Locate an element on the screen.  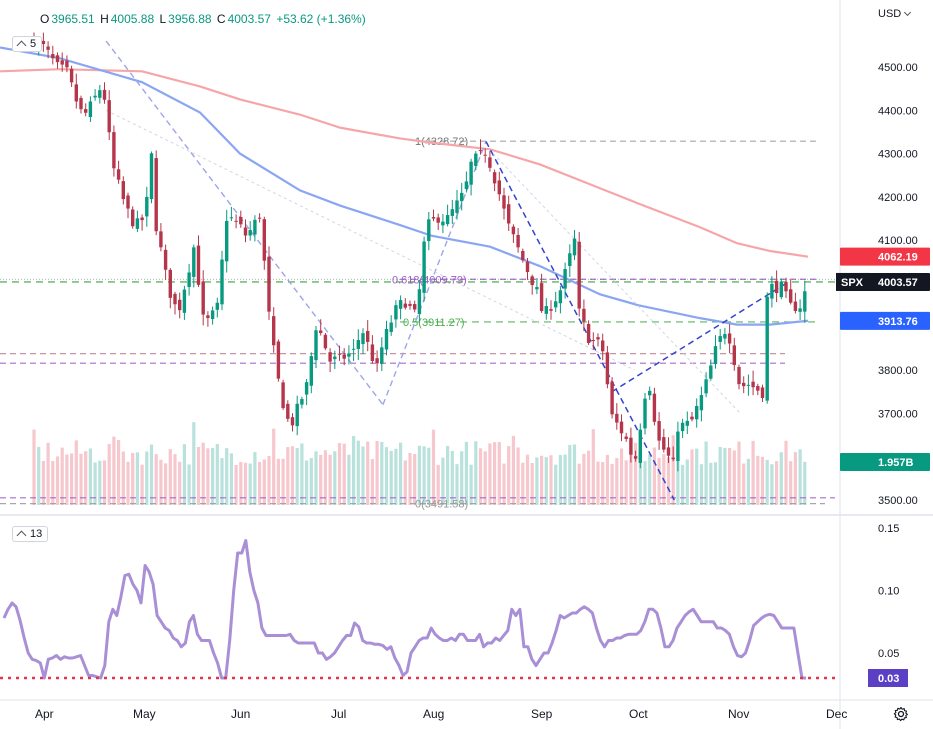
time-tick-label-0: Apr is located at coordinates (44, 714).